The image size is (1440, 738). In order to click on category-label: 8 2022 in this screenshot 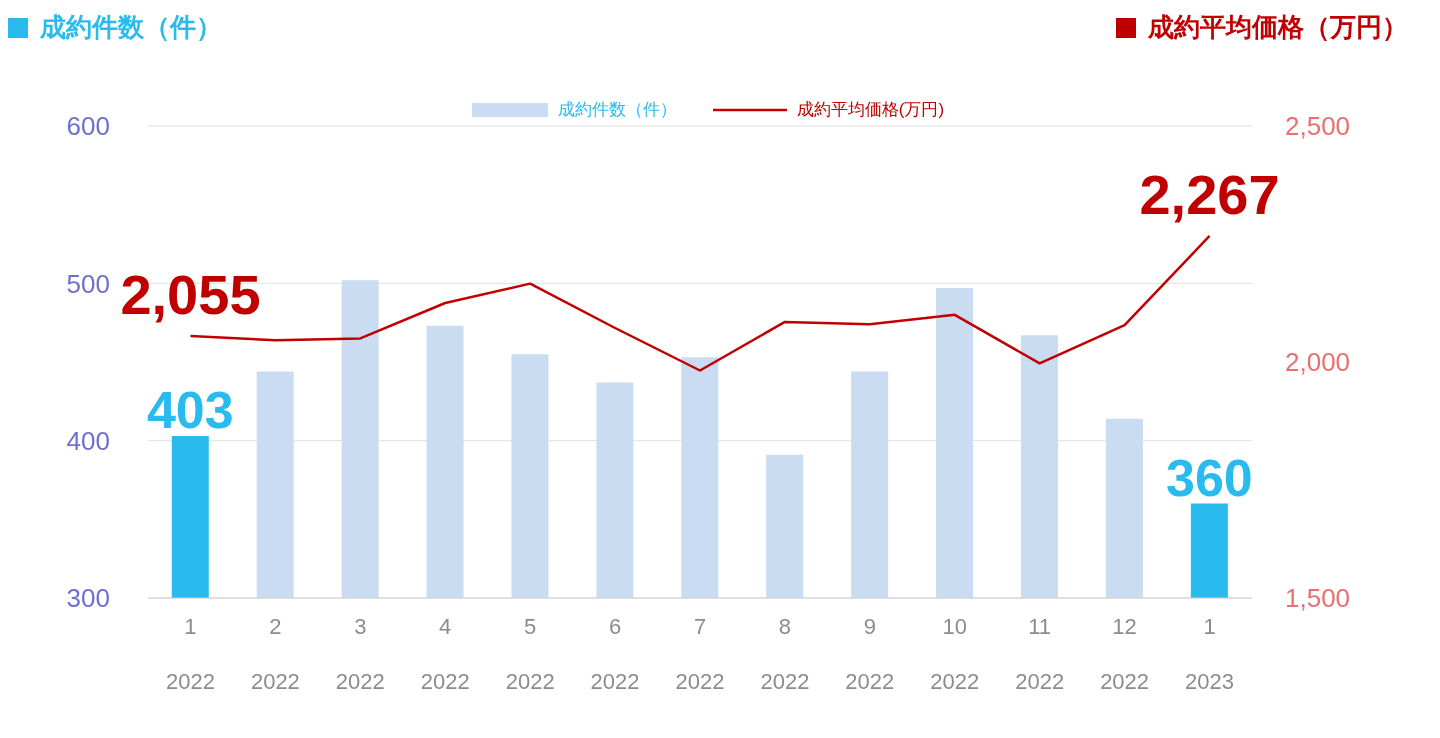, I will do `click(785, 654)`.